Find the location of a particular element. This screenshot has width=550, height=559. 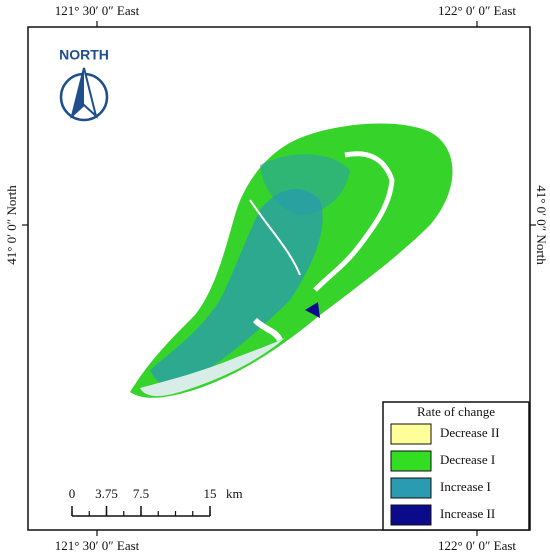

scale-bar: 0 3.75 7.5 15 km is located at coordinates (156, 501).